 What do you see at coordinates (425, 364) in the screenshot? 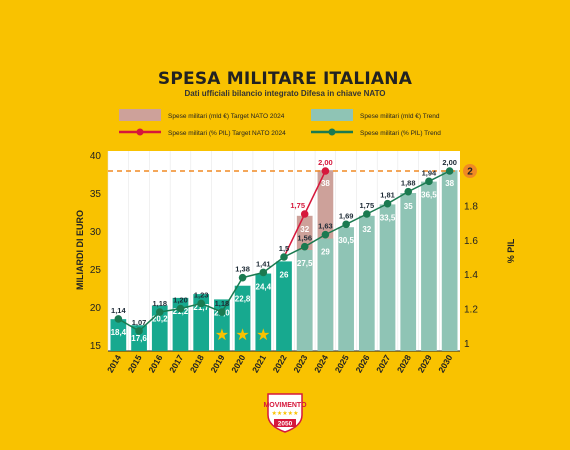
I see `x-tick-label: 2029` at bounding box center [425, 364].